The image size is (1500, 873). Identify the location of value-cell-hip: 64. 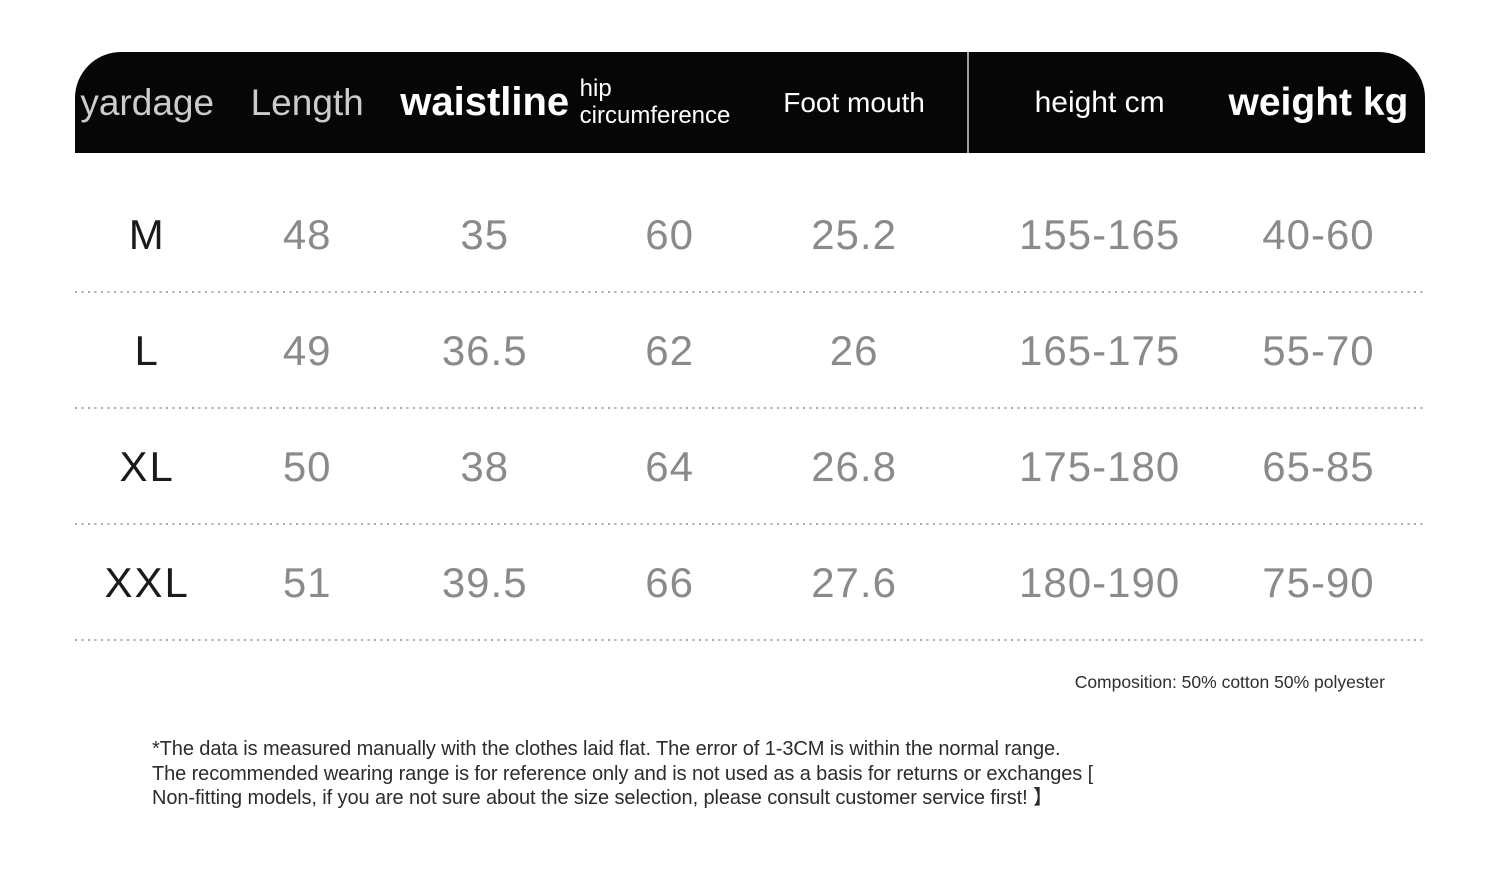
(669, 467).